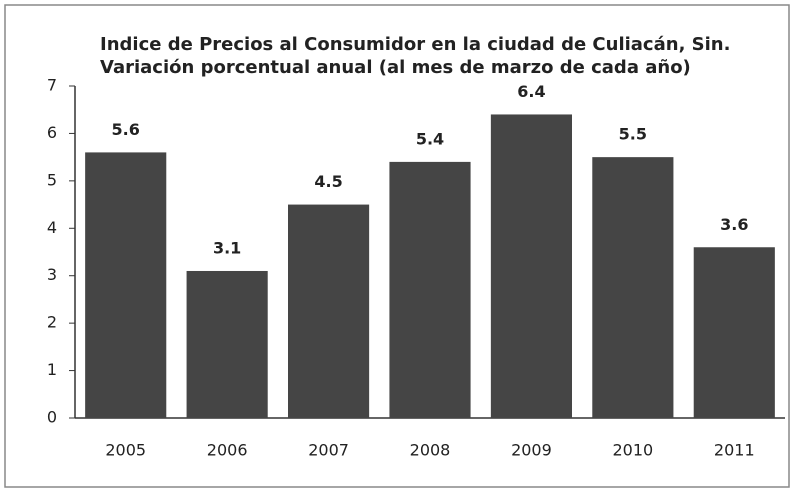 The image size is (794, 493). What do you see at coordinates (328, 450) in the screenshot?
I see `x-tick-label: 2007` at bounding box center [328, 450].